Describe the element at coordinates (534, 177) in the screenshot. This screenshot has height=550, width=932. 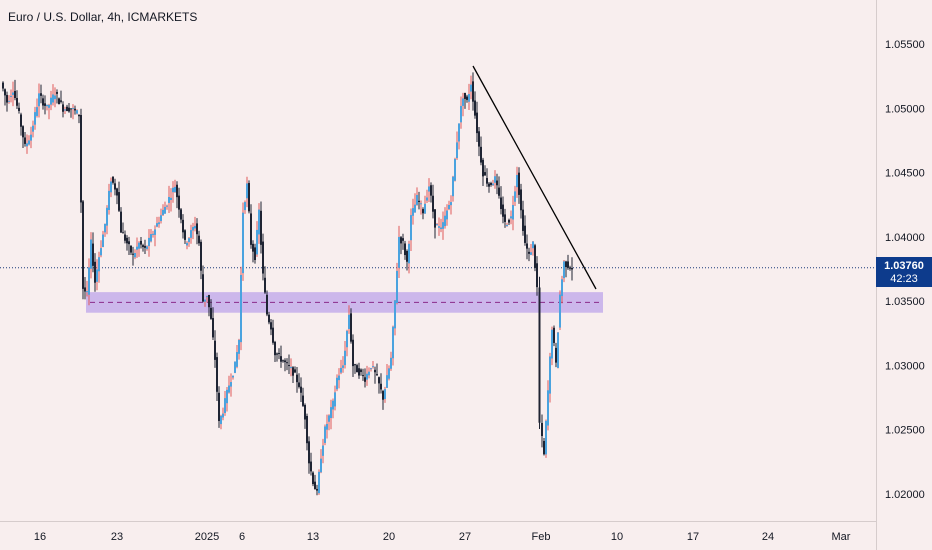
I see `descending-trendline` at that location.